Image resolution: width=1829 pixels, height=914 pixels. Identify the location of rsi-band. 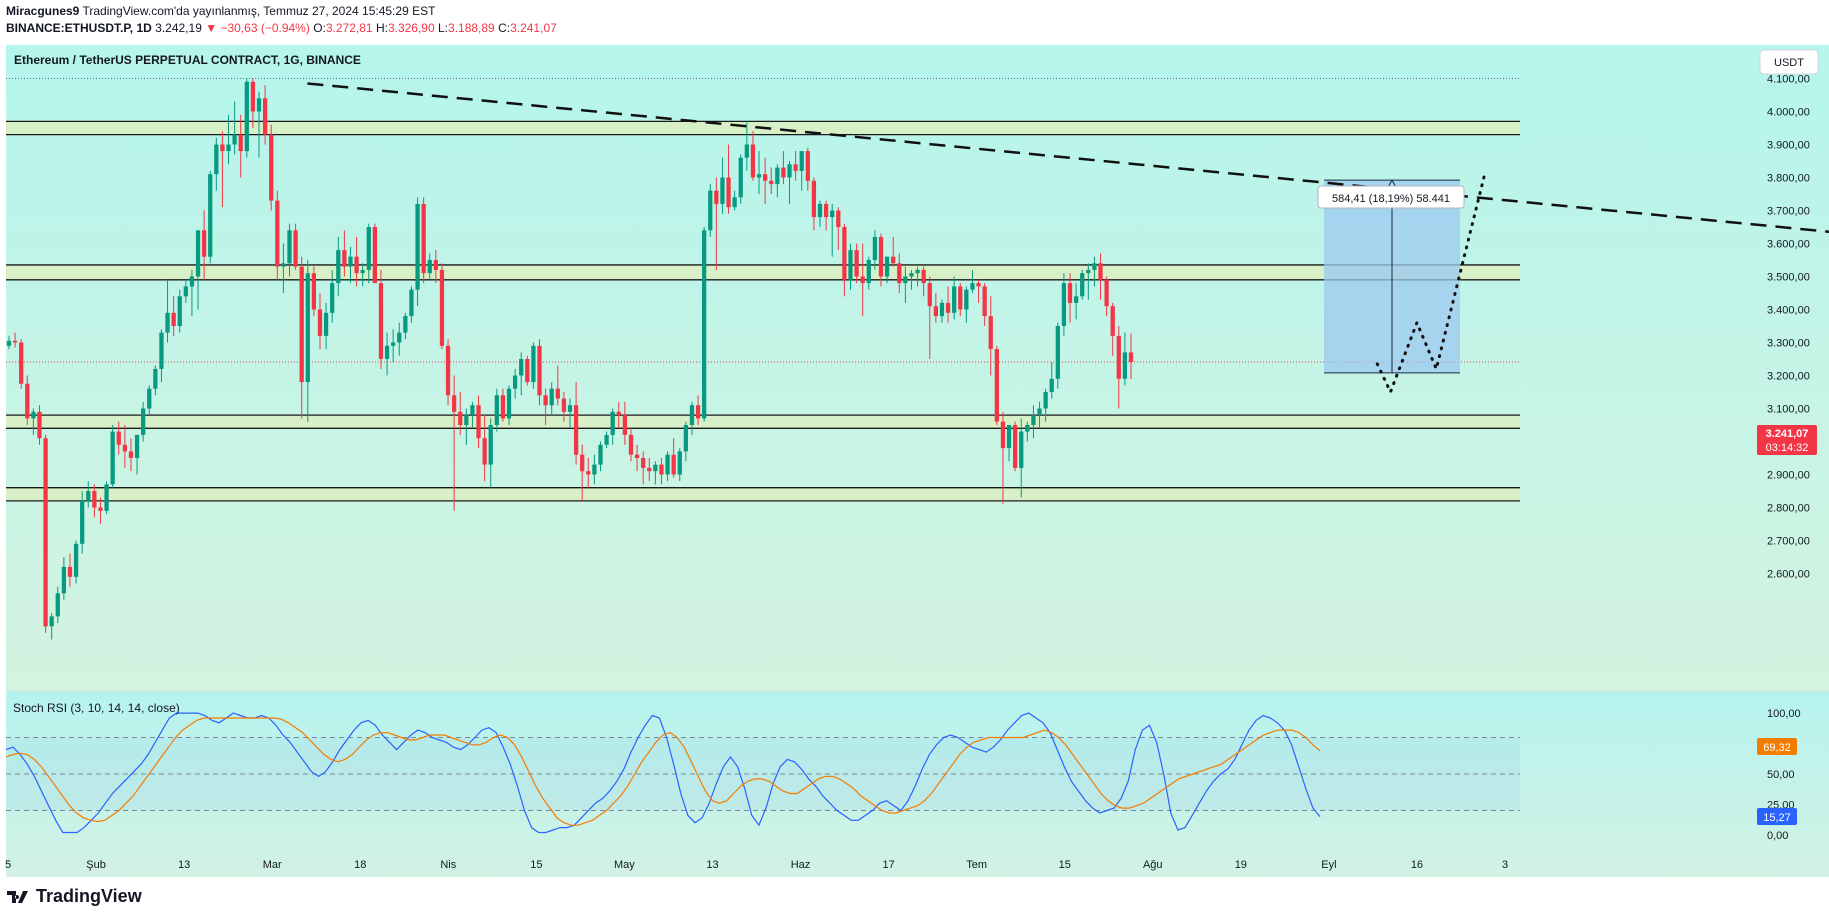
(763, 774).